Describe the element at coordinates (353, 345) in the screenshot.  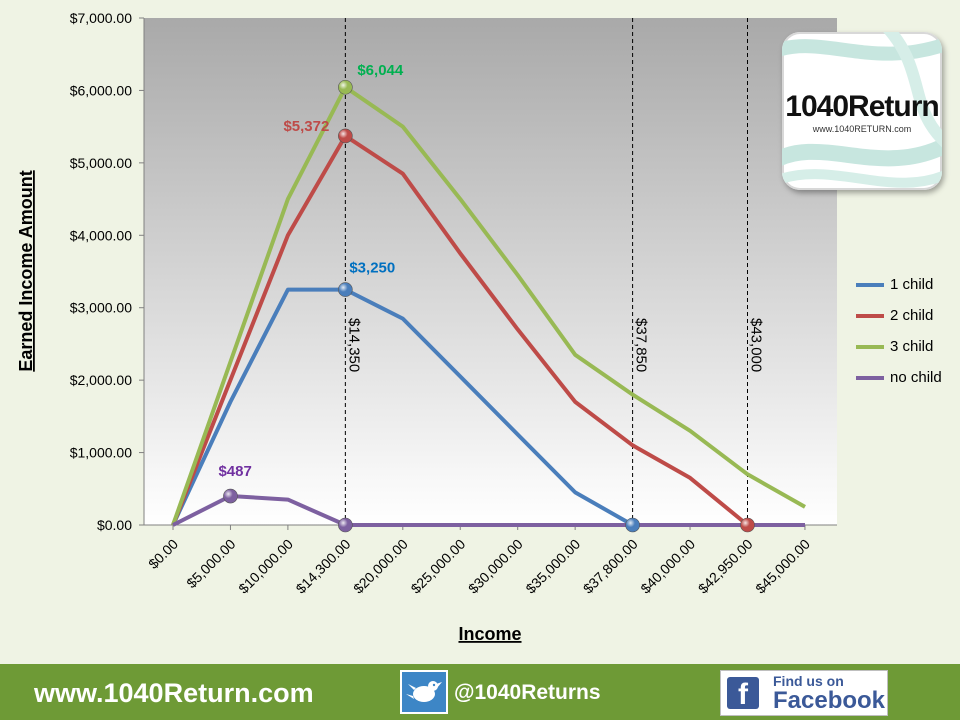
I see `reference-line-label: $14,350` at that location.